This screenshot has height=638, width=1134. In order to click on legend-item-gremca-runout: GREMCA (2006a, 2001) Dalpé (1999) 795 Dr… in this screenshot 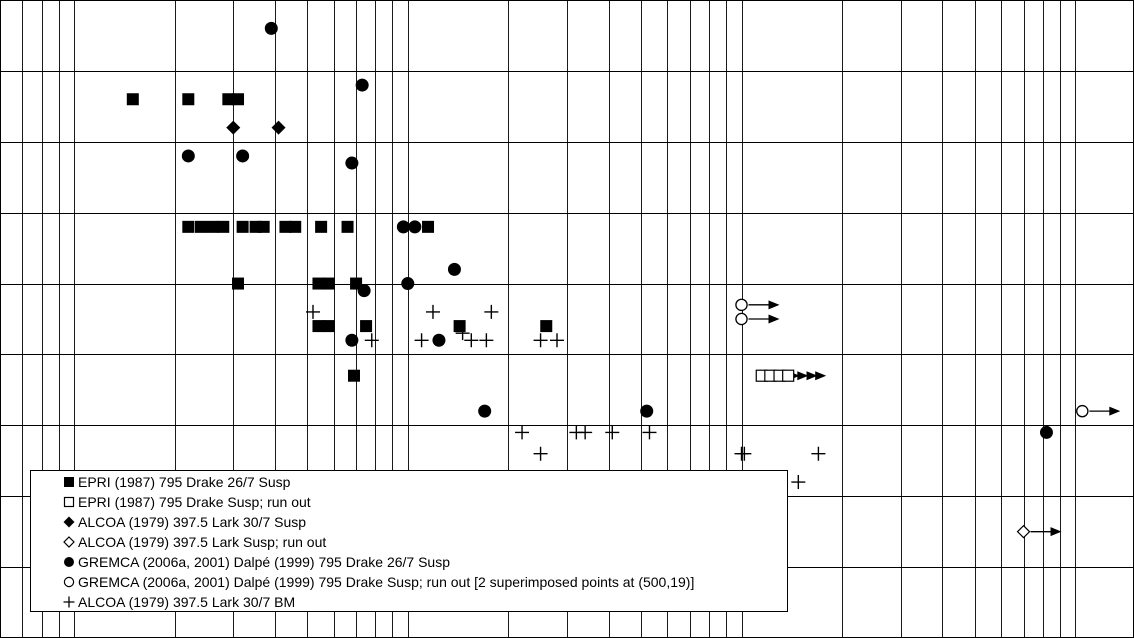, I will do `click(378, 582)`.